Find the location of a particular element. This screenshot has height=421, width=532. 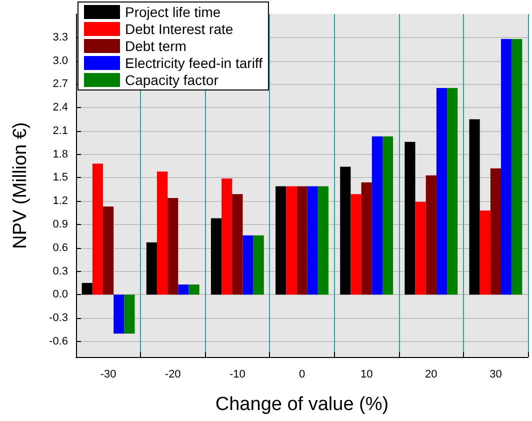

y-tick-label: -0.6 is located at coordinates (58, 341).